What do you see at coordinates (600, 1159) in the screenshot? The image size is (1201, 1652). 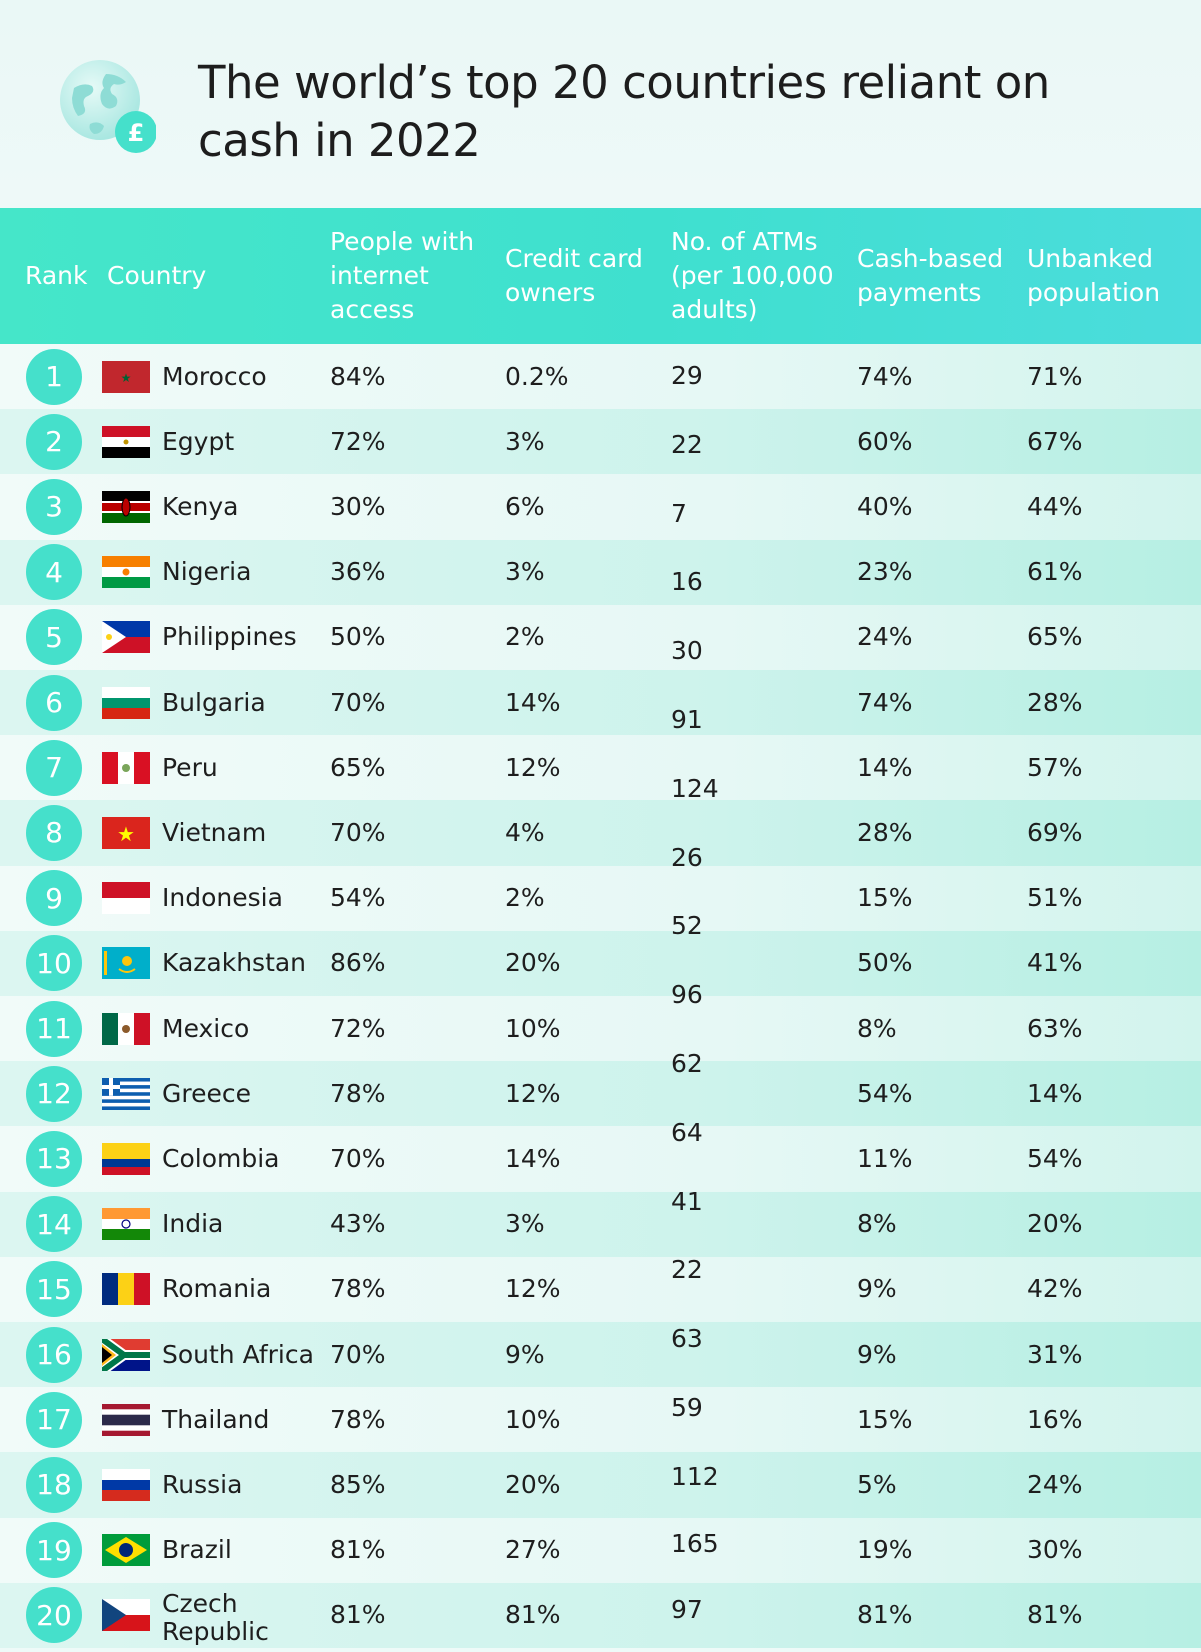 I see `table-row: 13 Colombia 70% 14% 11% 54%` at bounding box center [600, 1159].